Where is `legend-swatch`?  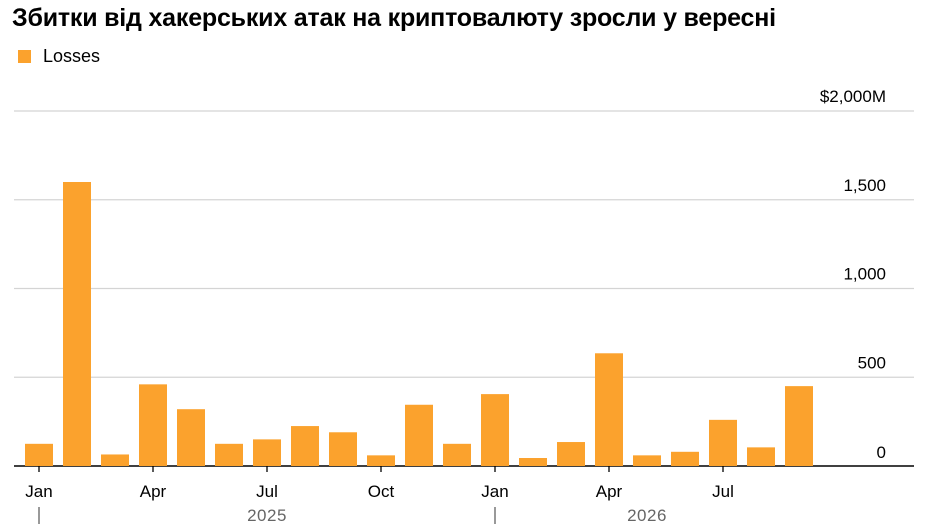
legend-swatch is located at coordinates (24, 56).